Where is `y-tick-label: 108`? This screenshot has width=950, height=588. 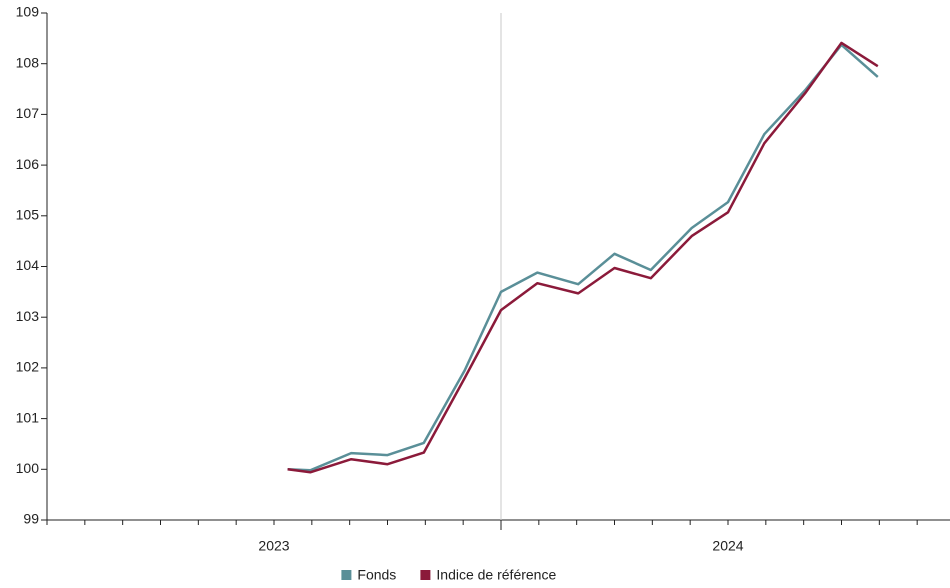 y-tick-label: 108 is located at coordinates (28, 62).